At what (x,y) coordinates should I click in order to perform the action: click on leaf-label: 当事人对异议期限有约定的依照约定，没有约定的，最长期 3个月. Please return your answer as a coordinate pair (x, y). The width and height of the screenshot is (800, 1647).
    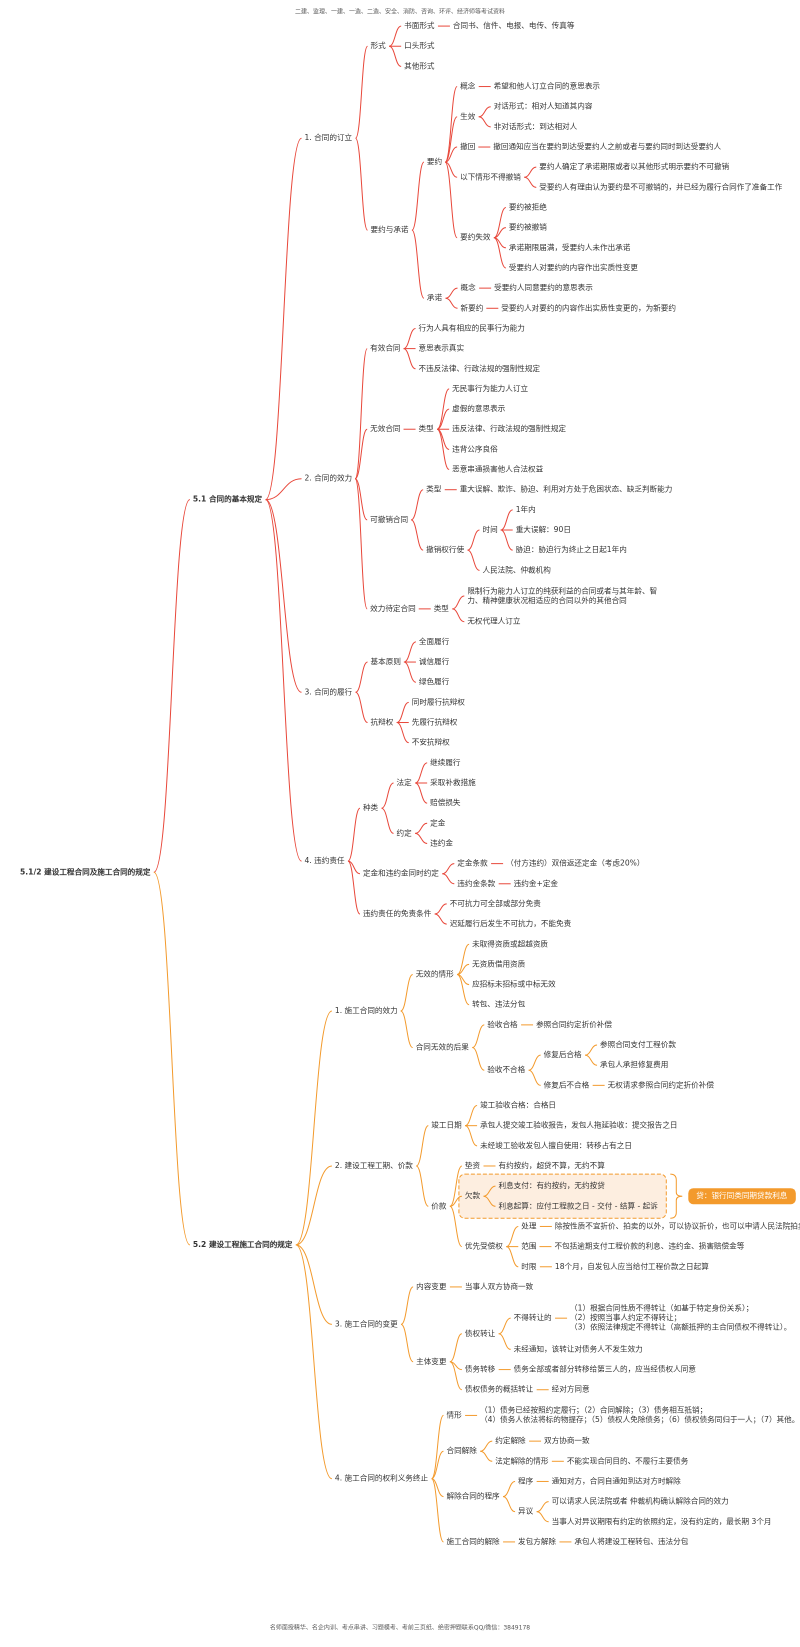
    Looking at the image, I should click on (662, 1521).